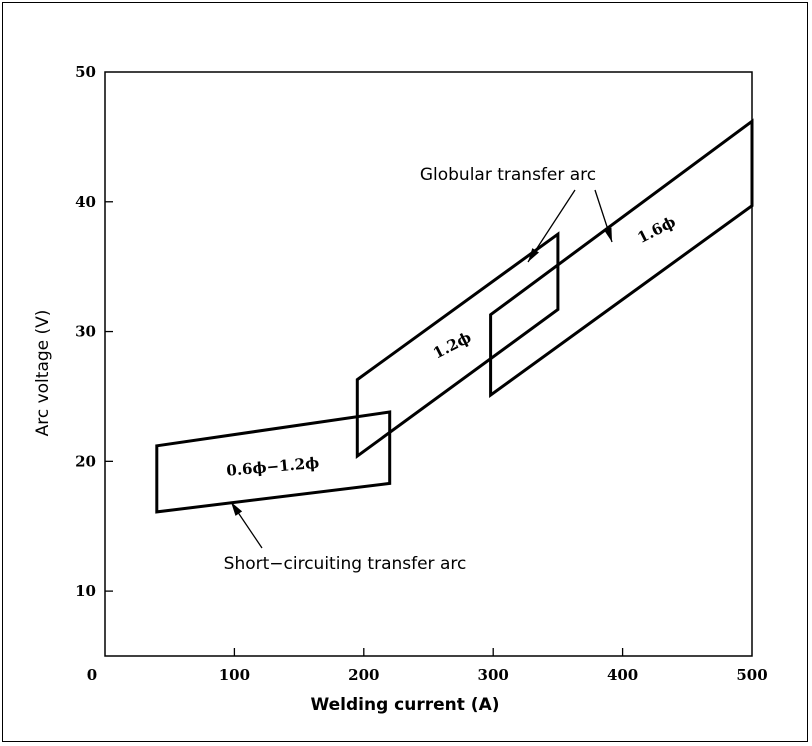 The width and height of the screenshot is (812, 746). I want to click on y-tick-label: 20, so click(85, 461).